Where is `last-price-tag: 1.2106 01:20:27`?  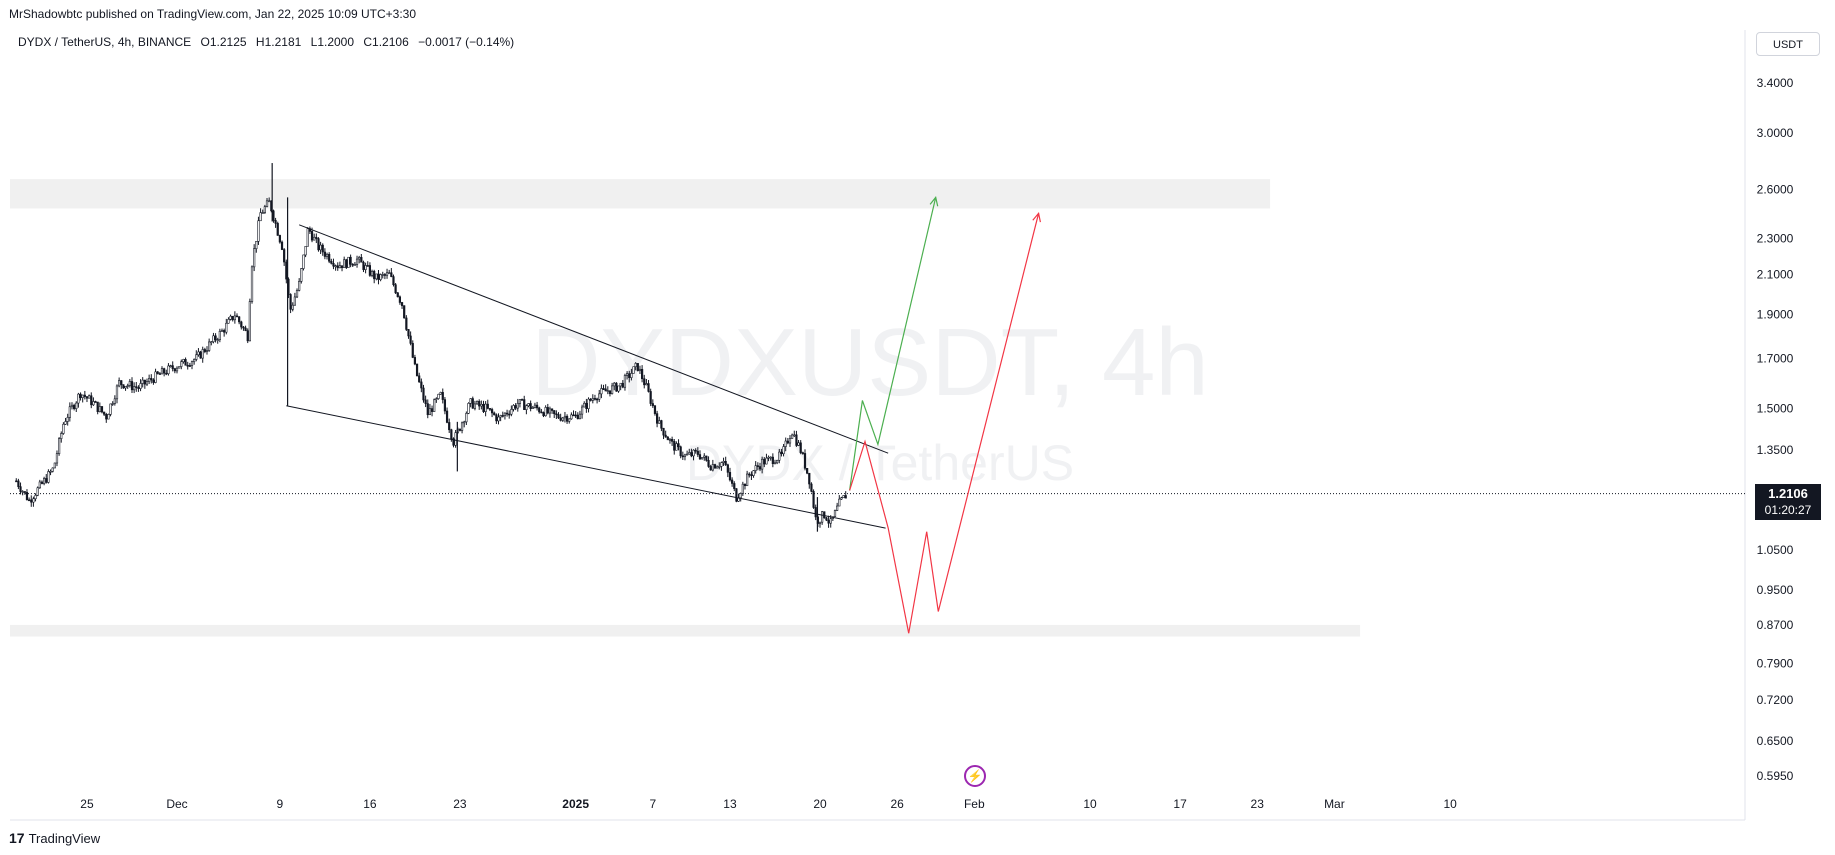 last-price-tag: 1.2106 01:20:27 is located at coordinates (1788, 502).